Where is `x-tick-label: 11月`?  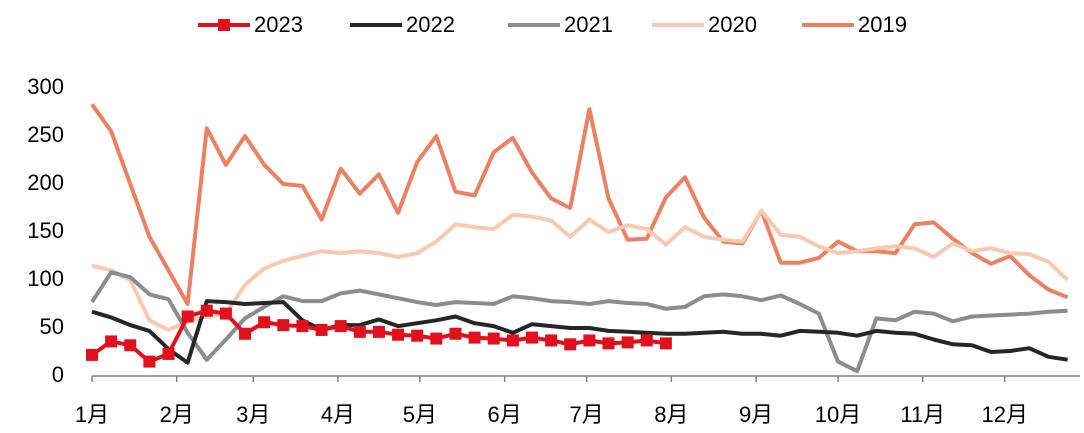 x-tick-label: 11月 is located at coordinates (922, 414).